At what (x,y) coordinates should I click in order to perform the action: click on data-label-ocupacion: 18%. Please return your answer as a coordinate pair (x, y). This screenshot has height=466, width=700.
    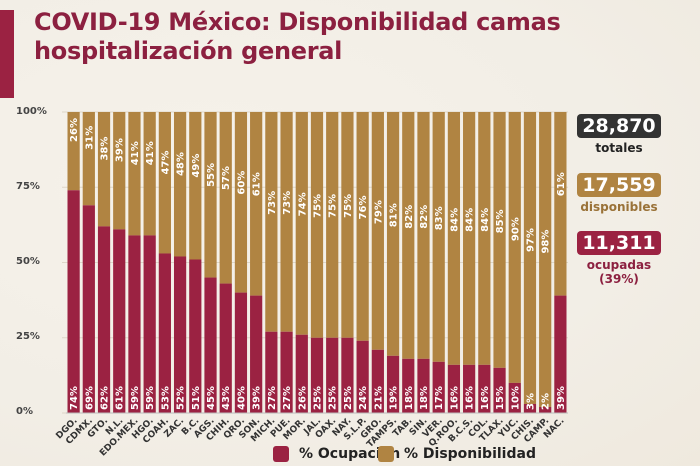
    Looking at the image, I should click on (424, 398).